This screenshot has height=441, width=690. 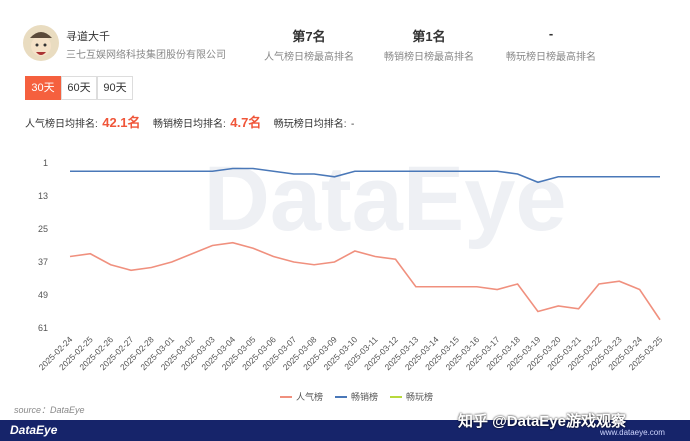 What do you see at coordinates (353, 124) in the screenshot?
I see `avg-value: -` at bounding box center [353, 124].